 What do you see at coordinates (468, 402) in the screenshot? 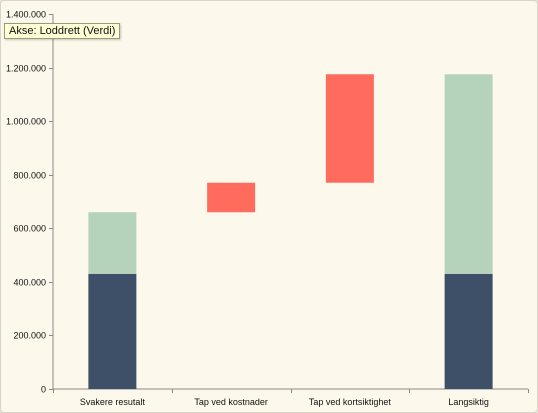
I see `x-category-label: Langsiktig` at bounding box center [468, 402].